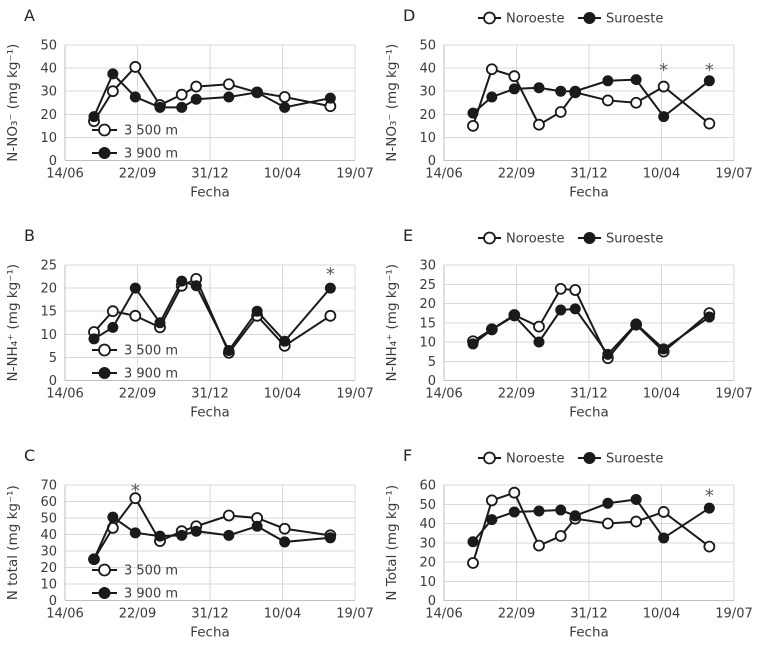 This screenshot has width=759, height=660. What do you see at coordinates (392, 543) in the screenshot?
I see `y-axis-title: N Total (mg kg⁻¹)` at bounding box center [392, 543].